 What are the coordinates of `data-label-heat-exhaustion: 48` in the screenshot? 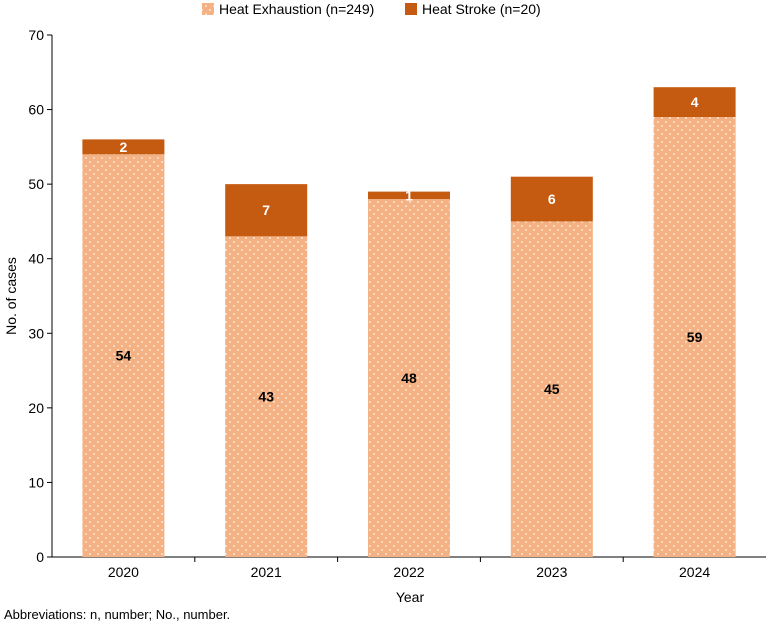 It's located at (409, 378).